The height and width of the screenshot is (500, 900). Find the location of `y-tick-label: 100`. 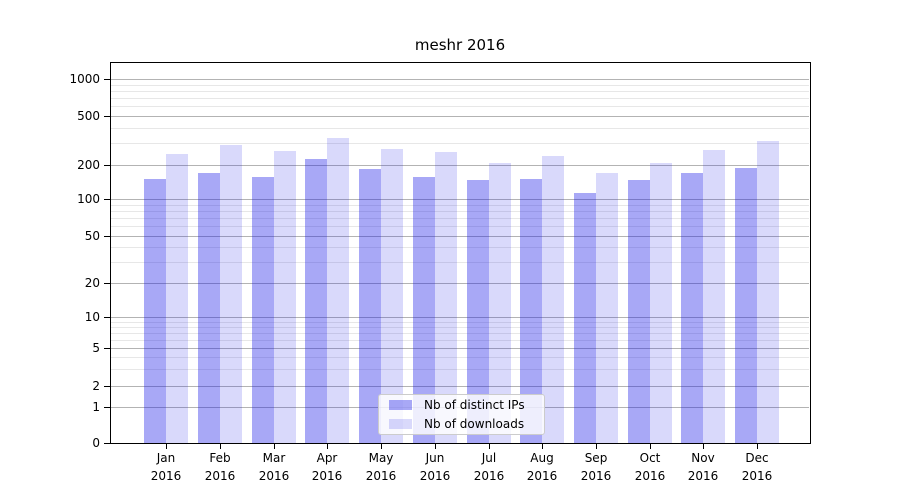

y-tick-label: 100 is located at coordinates (88, 199).